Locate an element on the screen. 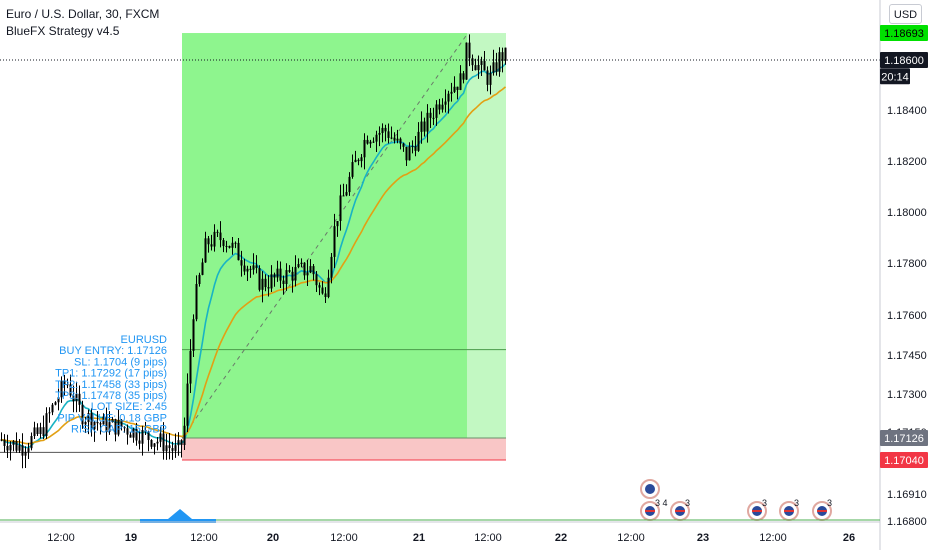  currency-button: USD is located at coordinates (905, 14).